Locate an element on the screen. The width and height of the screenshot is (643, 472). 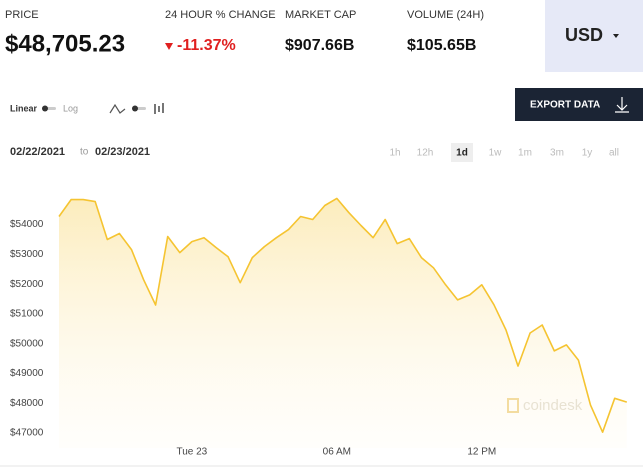
range-button: 1y is located at coordinates (587, 153).